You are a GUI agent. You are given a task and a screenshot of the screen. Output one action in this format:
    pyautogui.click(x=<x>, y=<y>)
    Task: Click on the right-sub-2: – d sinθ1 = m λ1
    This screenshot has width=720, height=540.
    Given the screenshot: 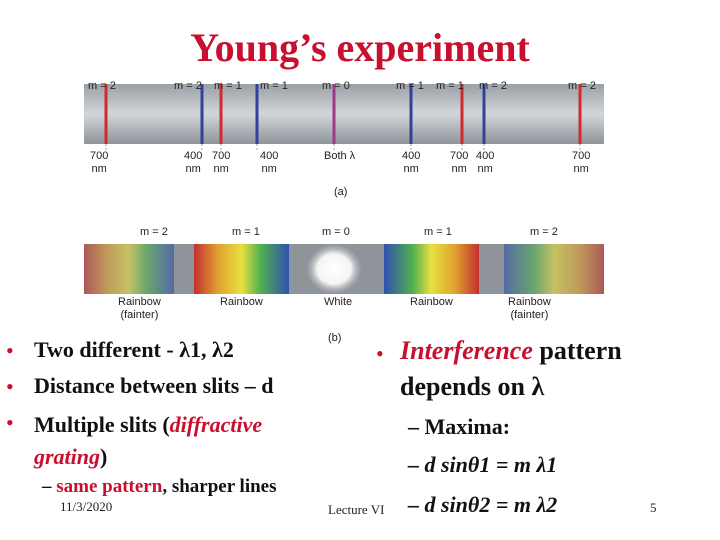 What is the action you would take?
    pyautogui.click(x=483, y=464)
    